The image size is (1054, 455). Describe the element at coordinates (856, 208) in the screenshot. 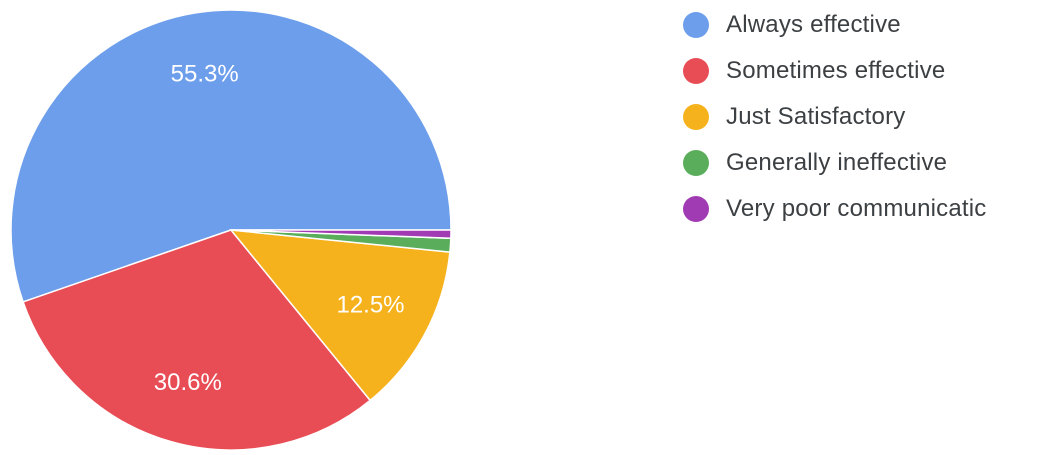

I see `legend-label: Very poor communicatic` at that location.